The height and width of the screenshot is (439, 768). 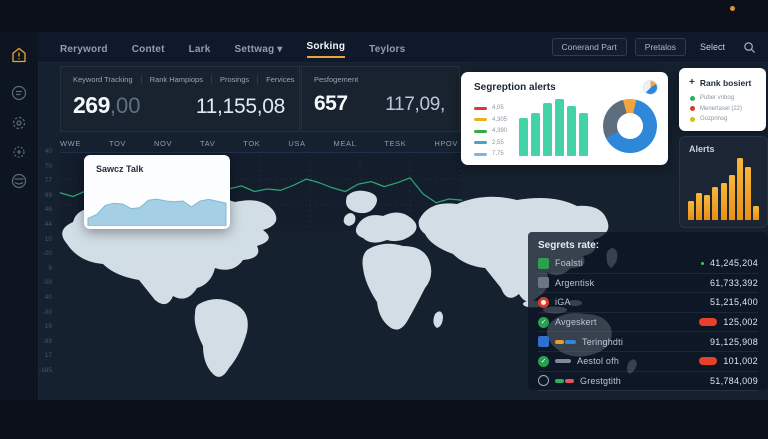 I want to click on kpi-tab: Fervices, so click(x=280, y=79).